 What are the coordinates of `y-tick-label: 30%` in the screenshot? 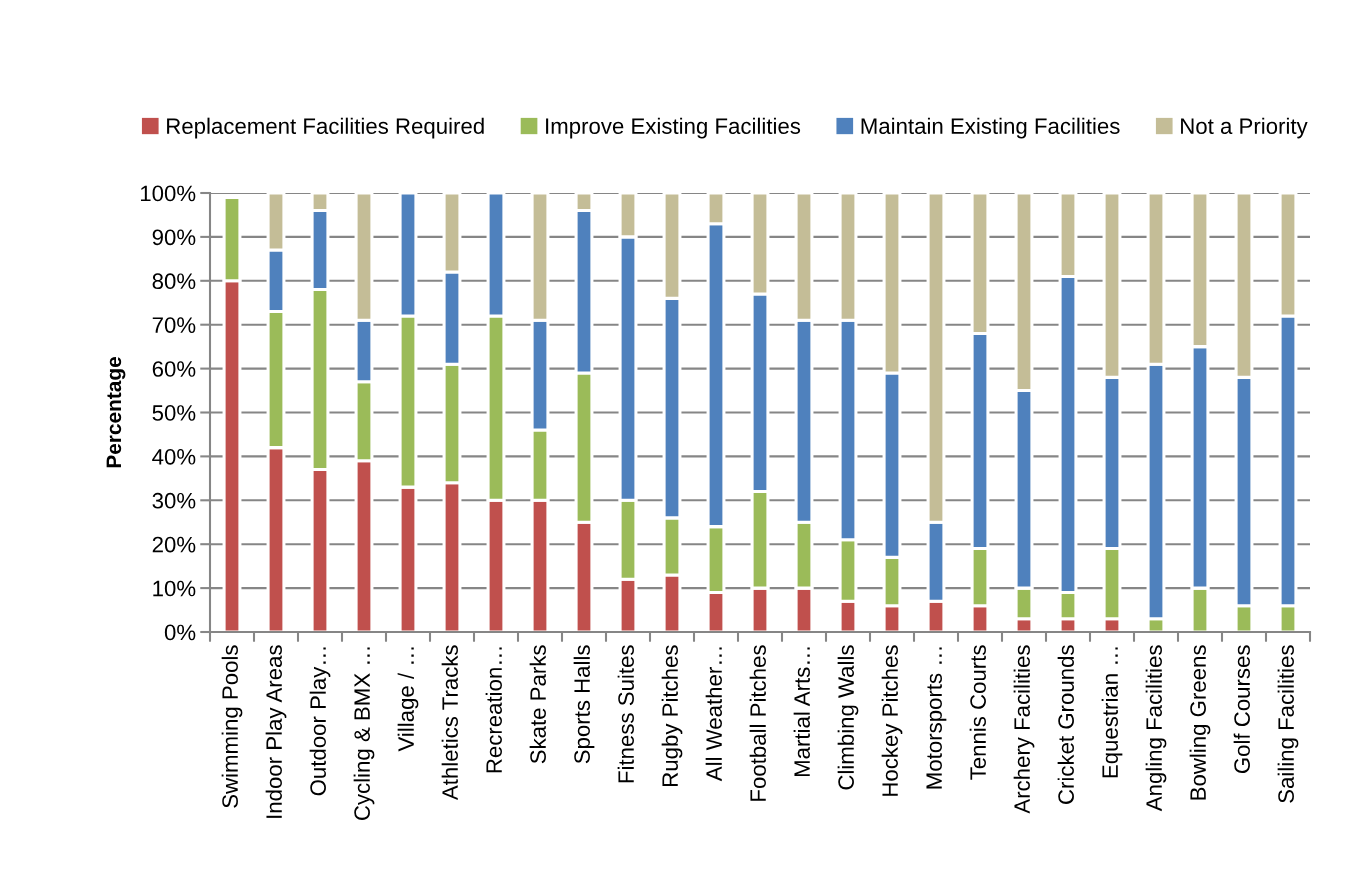 It's located at (174, 500).